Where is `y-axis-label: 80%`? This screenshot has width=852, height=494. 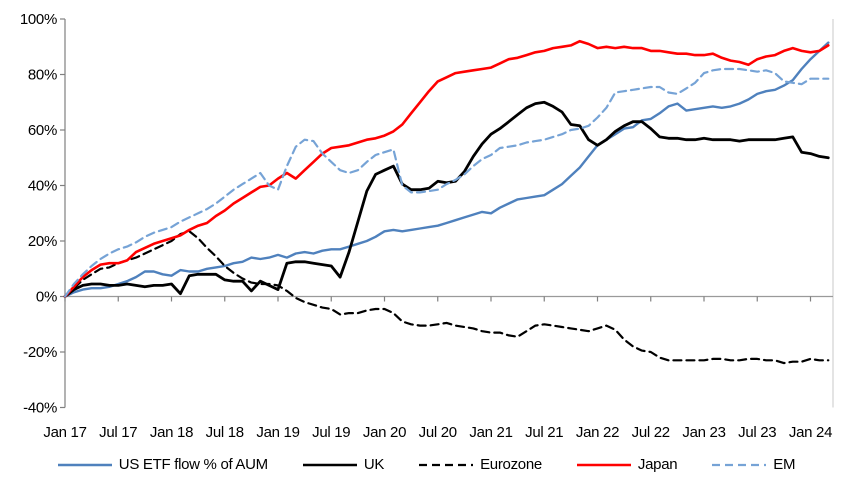
y-axis-label: 80% is located at coordinates (42, 75).